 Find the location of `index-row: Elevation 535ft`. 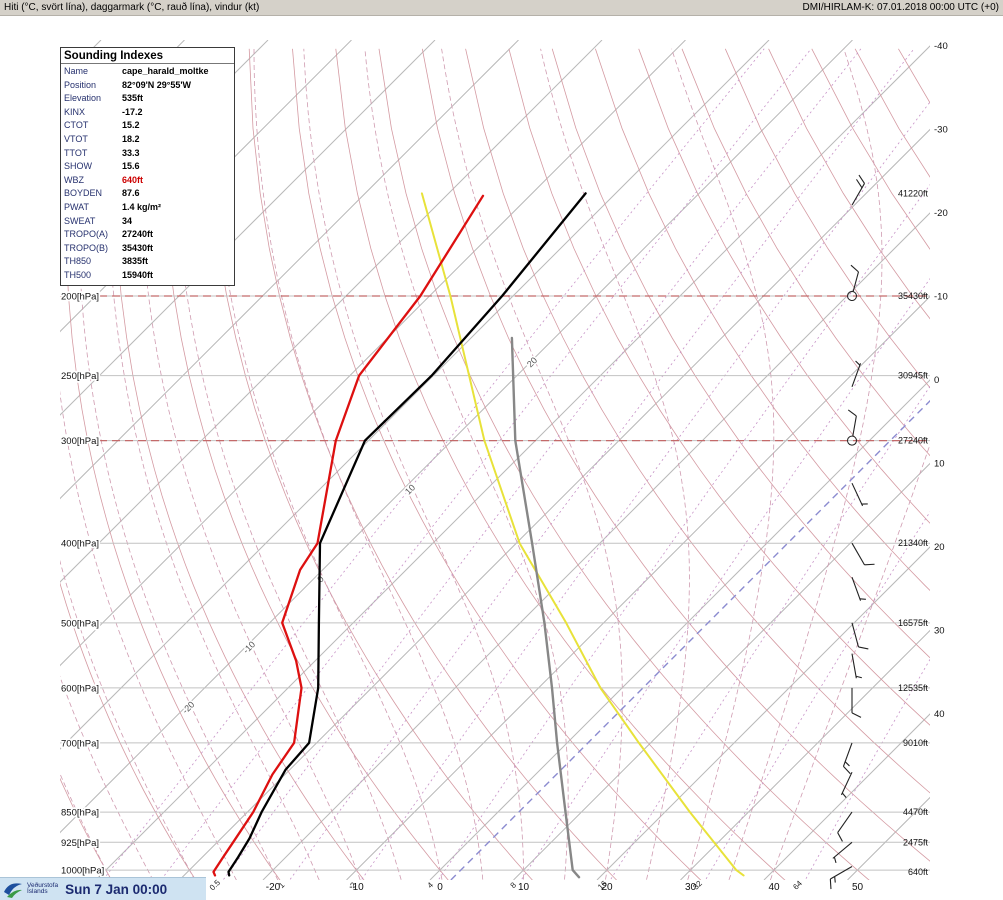

index-row: Elevation 535ft is located at coordinates (147, 99).